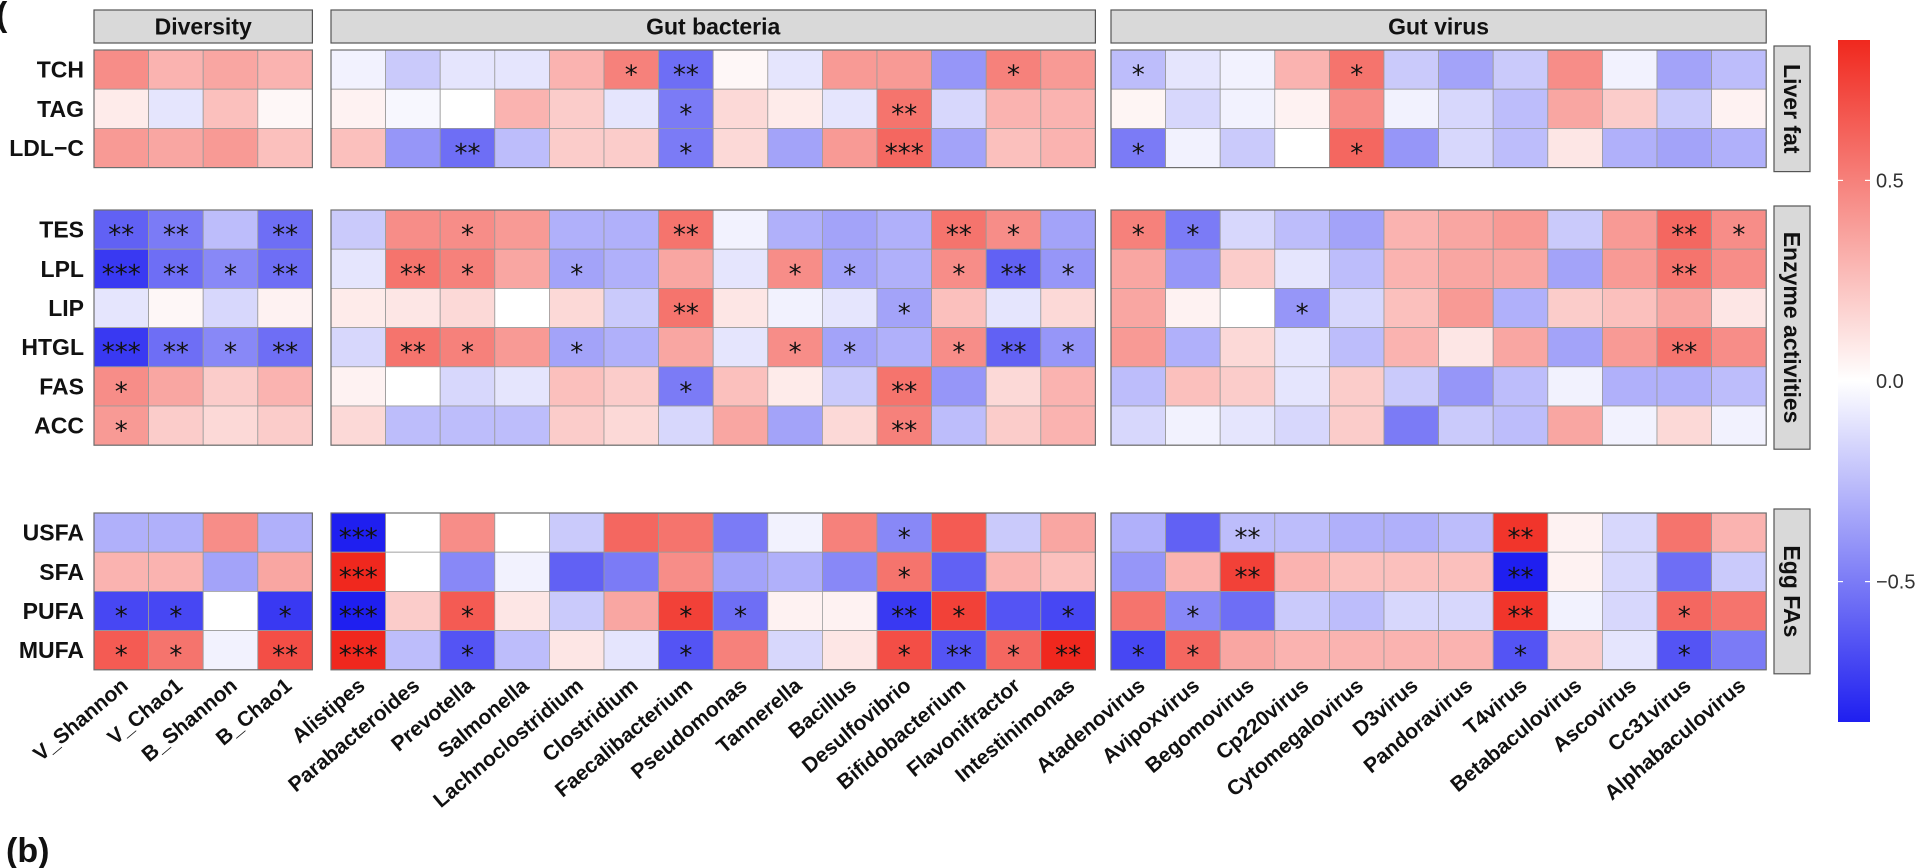  What do you see at coordinates (53, 533) in the screenshot?
I see `row-label: USFA` at bounding box center [53, 533].